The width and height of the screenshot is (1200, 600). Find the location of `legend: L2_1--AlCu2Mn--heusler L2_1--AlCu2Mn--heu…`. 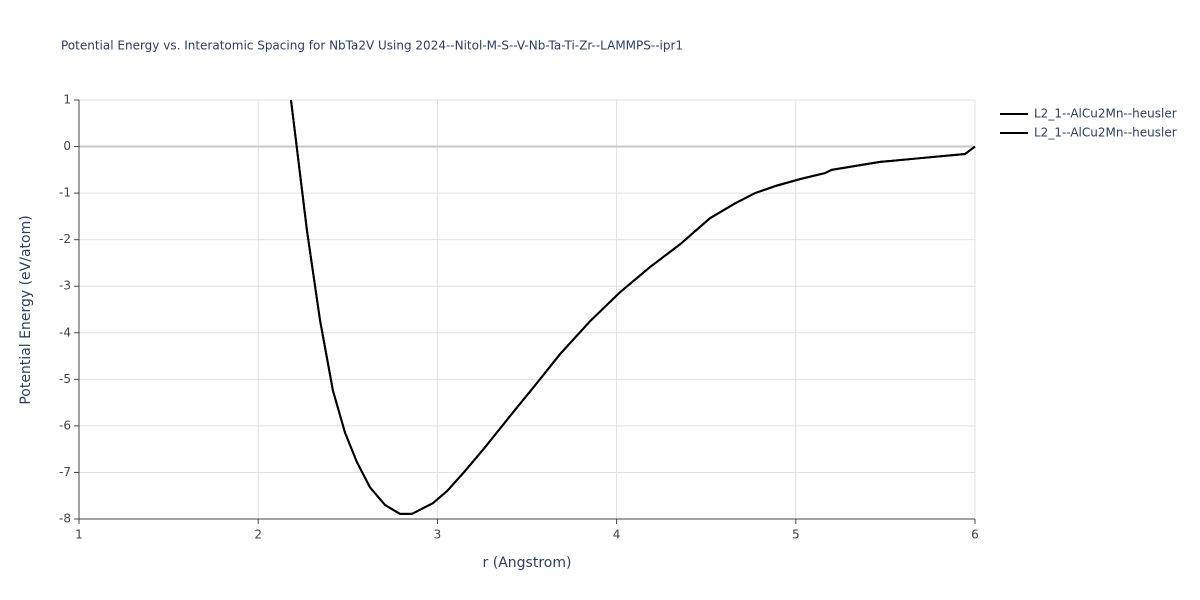

legend: L2_1--AlCu2Mn--heusler L2_1--AlCu2Mn--heu… is located at coordinates (1088, 123).